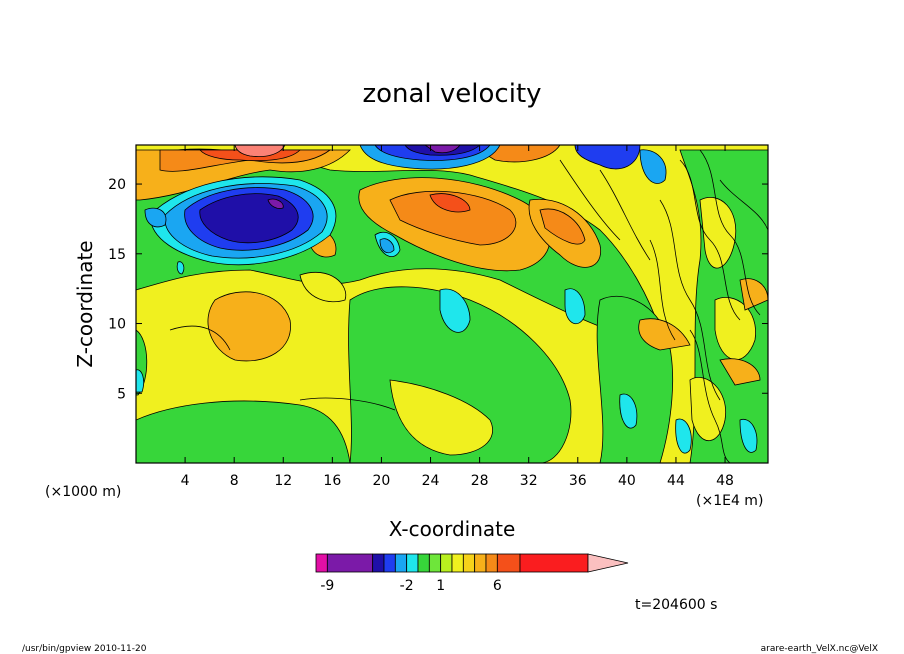 This screenshot has width=904, height=654. What do you see at coordinates (234, 481) in the screenshot?
I see `x-tick-label: 8` at bounding box center [234, 481].